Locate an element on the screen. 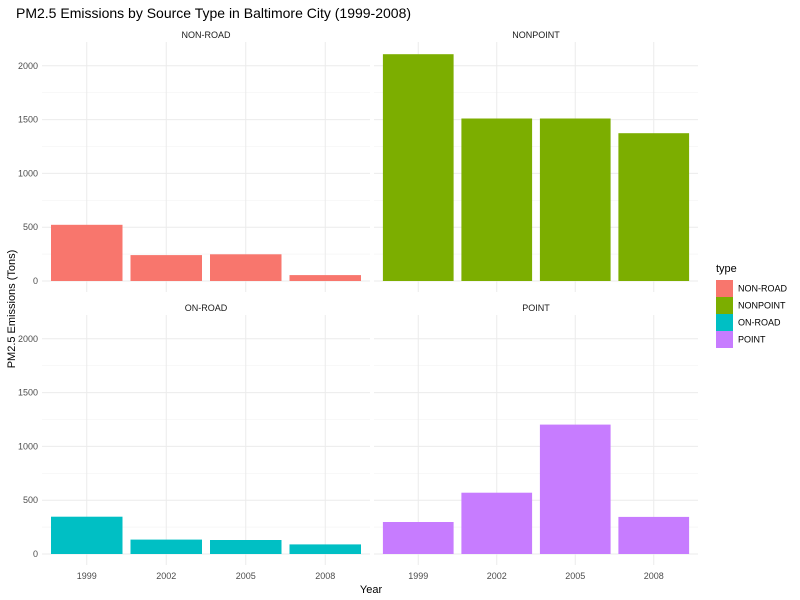  bar-non-road-2008 is located at coordinates (325, 278).